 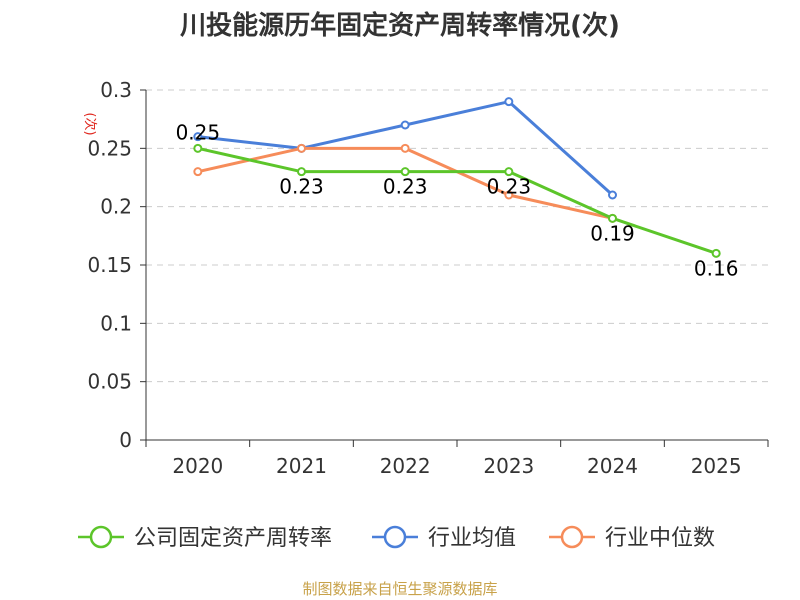 I want to click on x-axis-ticks: 2020 2021 2022 2023 2024 2025, so click(x=457, y=459).